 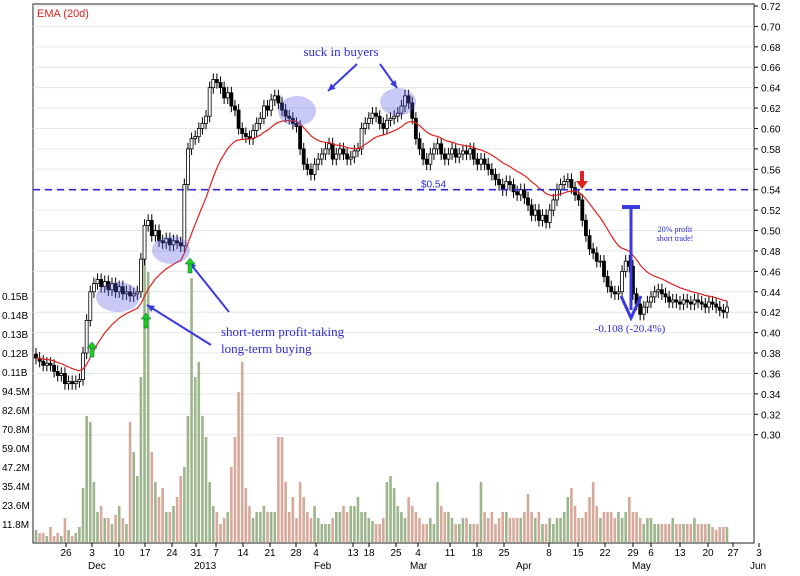 What do you see at coordinates (477, 553) in the screenshot?
I see `date-tick-label: 18` at bounding box center [477, 553].